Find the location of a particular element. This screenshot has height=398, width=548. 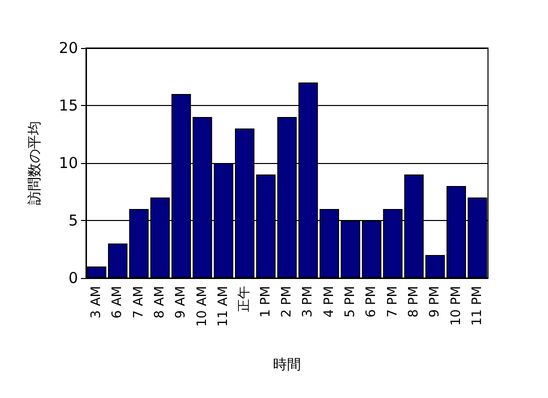

x-tick-label: 7 PM is located at coordinates (392, 302).